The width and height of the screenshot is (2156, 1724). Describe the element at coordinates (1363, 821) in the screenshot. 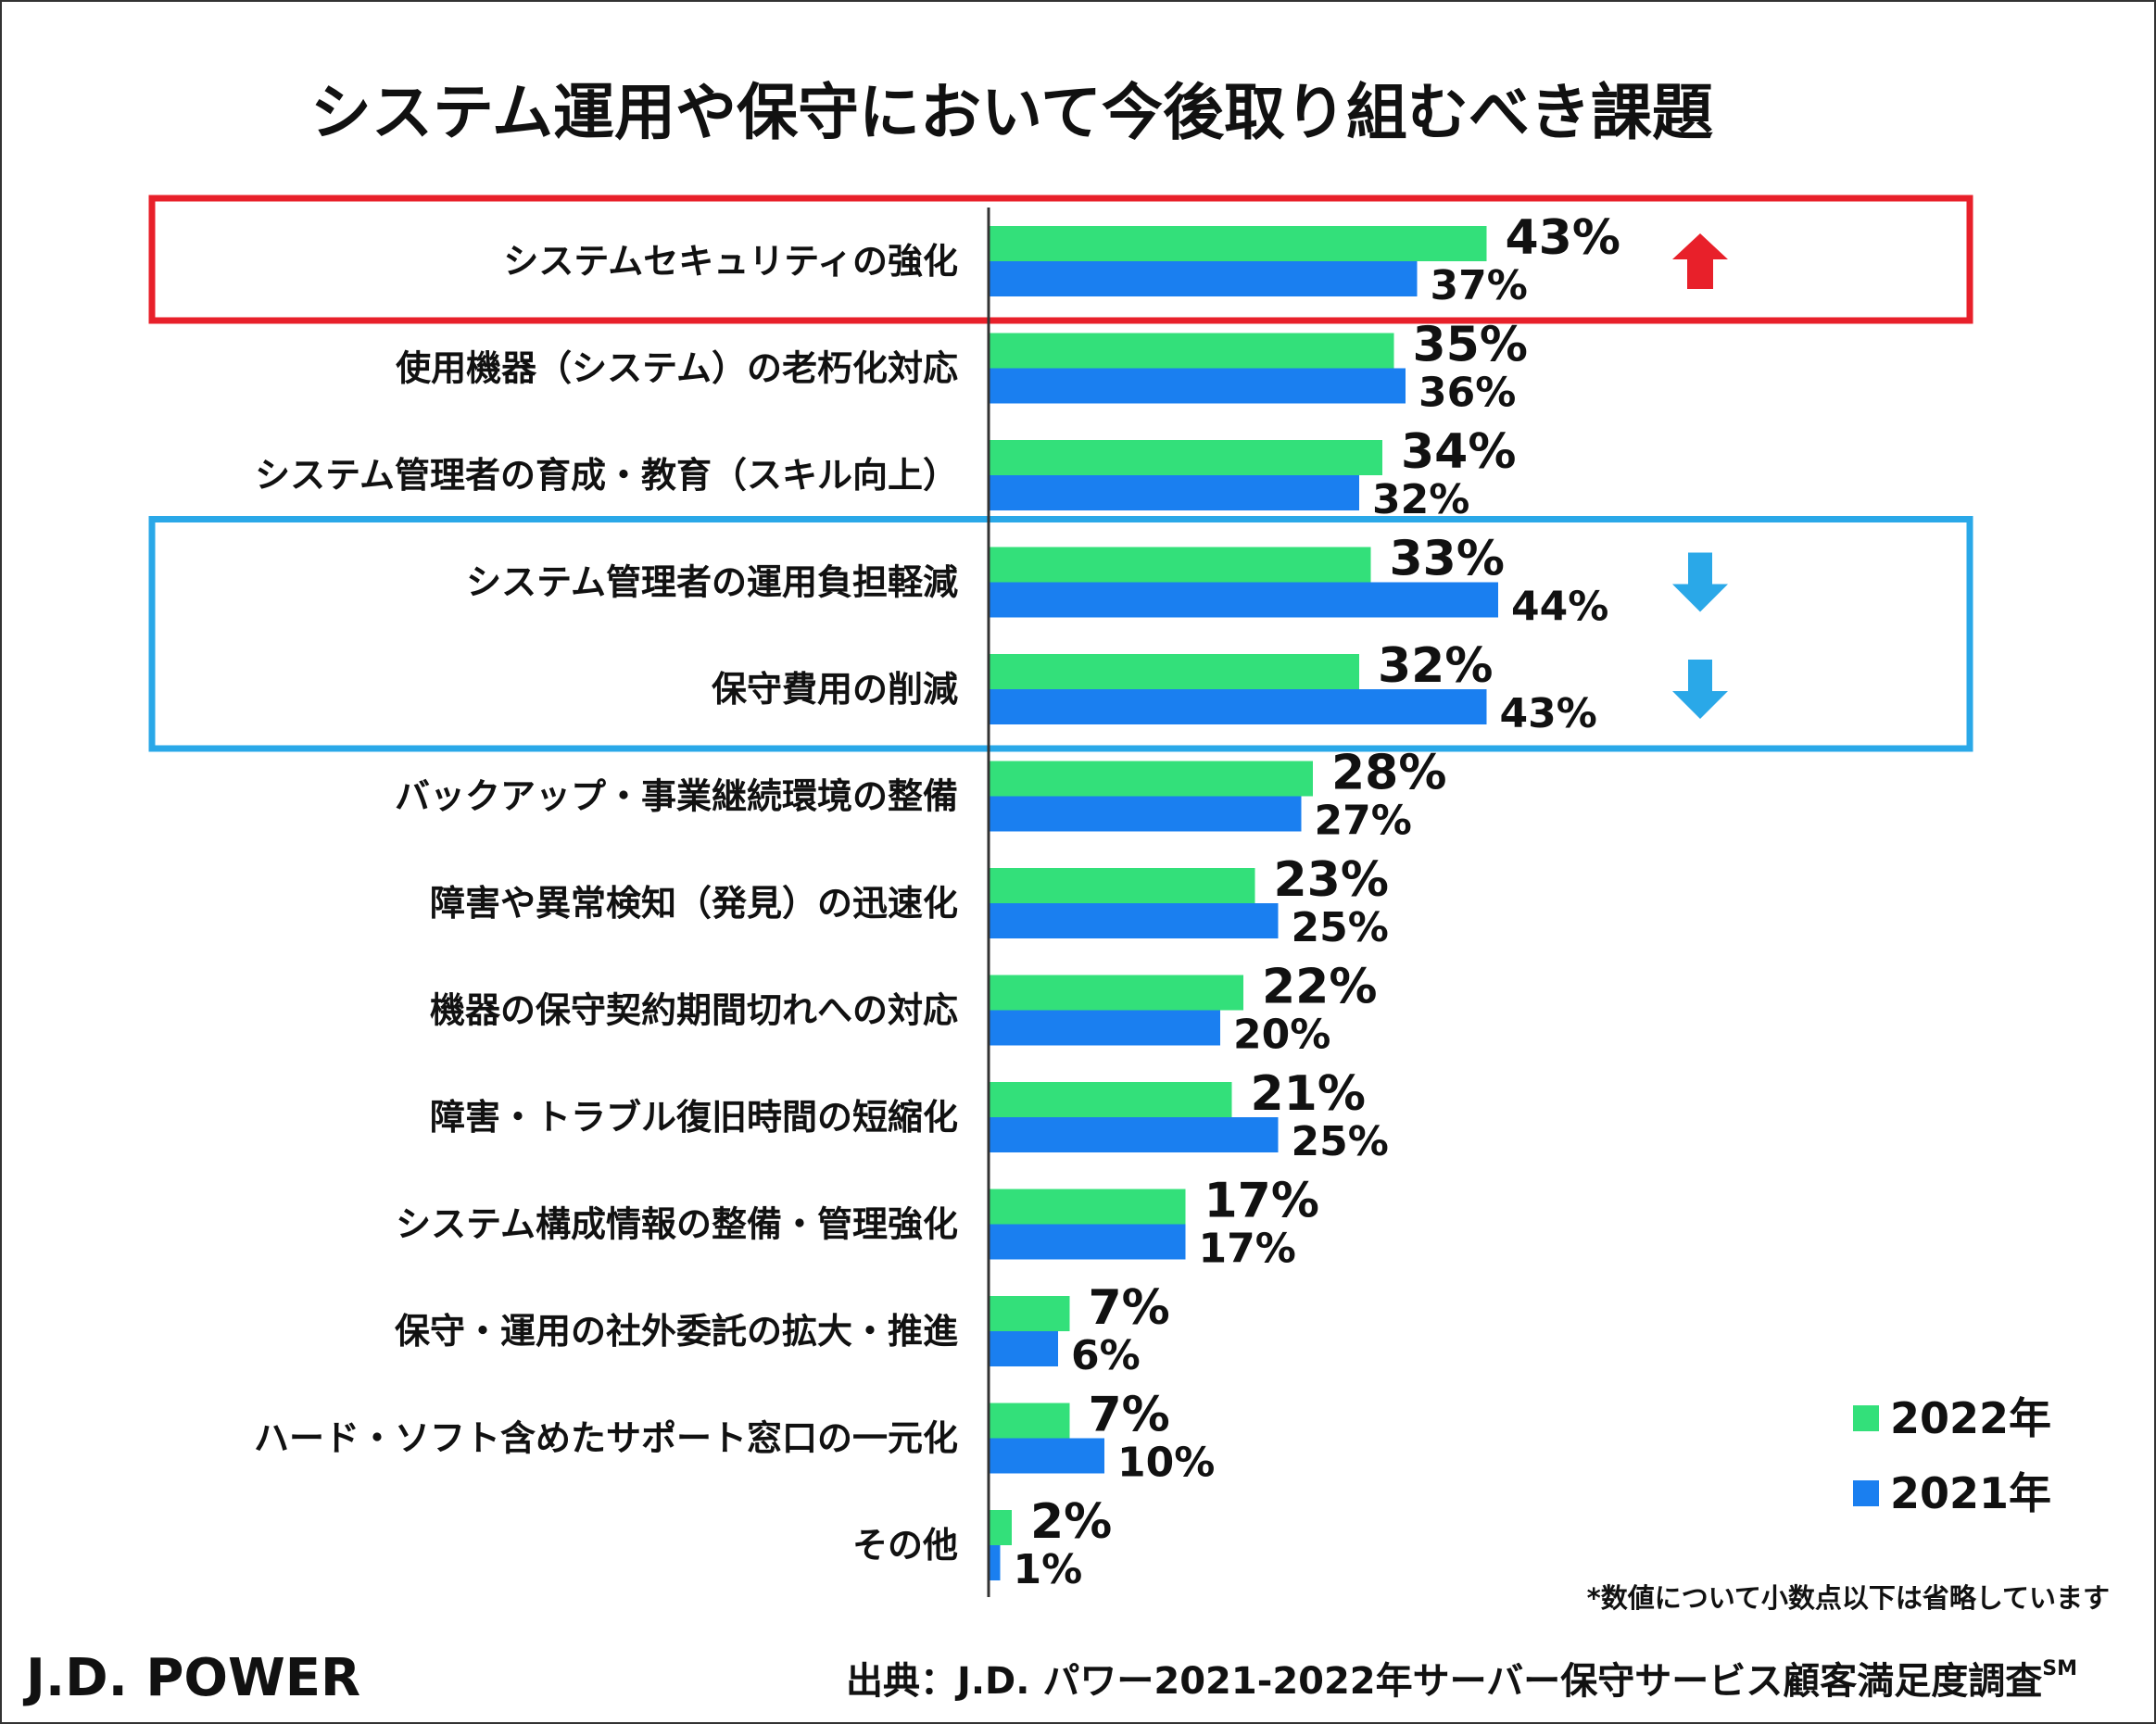

I see `data-label-2021: 27%` at that location.